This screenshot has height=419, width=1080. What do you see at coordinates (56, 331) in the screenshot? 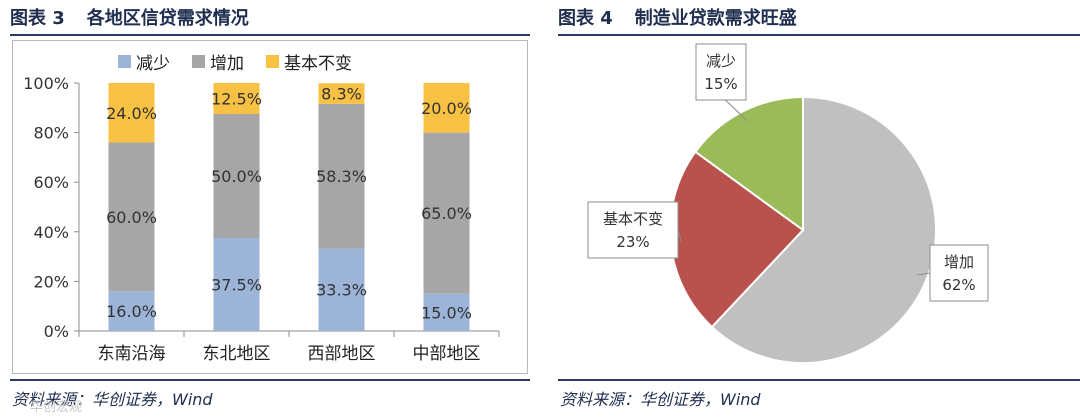
I see `y-tick-label: 0%` at bounding box center [56, 331].